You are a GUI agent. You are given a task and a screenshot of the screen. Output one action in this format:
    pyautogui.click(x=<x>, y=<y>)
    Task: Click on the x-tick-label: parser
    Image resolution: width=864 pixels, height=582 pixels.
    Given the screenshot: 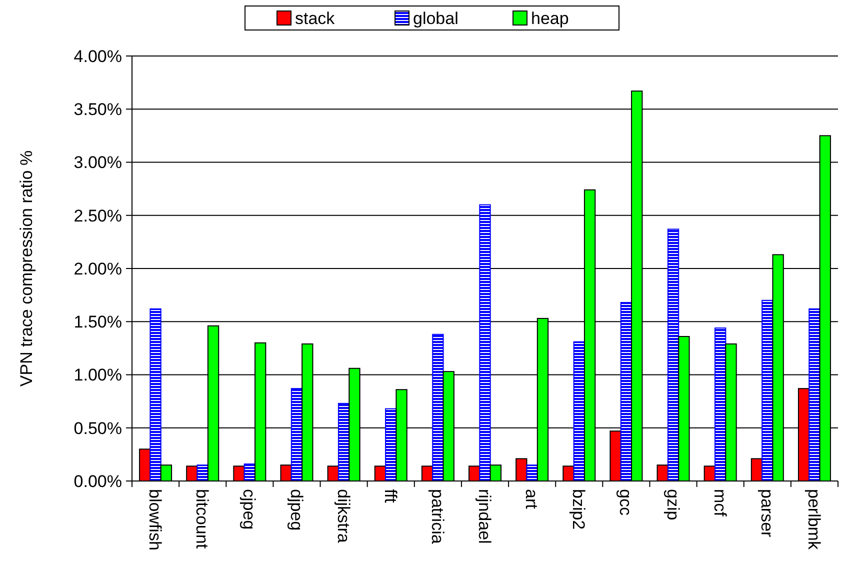 What is the action you would take?
    pyautogui.click(x=766, y=513)
    